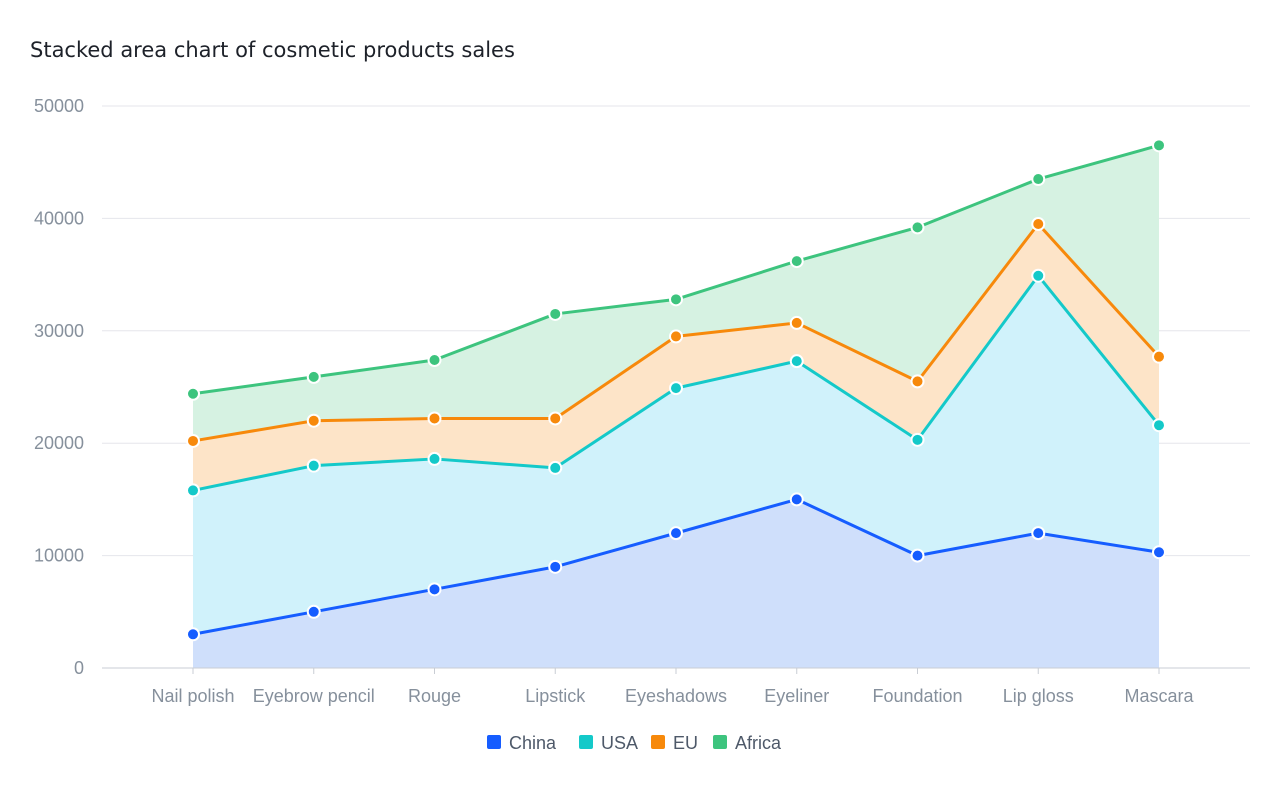 The width and height of the screenshot is (1280, 789). I want to click on y-tick-label: 40000, so click(59, 218).